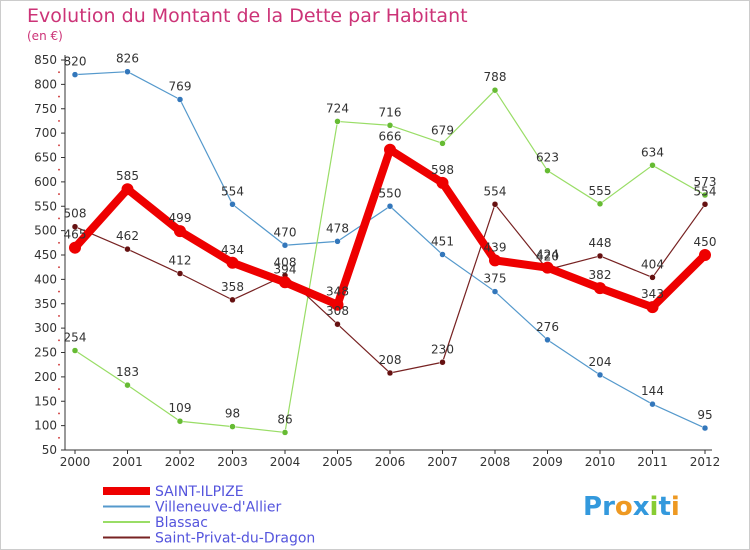 The image size is (750, 550). Describe the element at coordinates (181, 523) in the screenshot. I see `legend-label-blassac: Blassac` at that location.